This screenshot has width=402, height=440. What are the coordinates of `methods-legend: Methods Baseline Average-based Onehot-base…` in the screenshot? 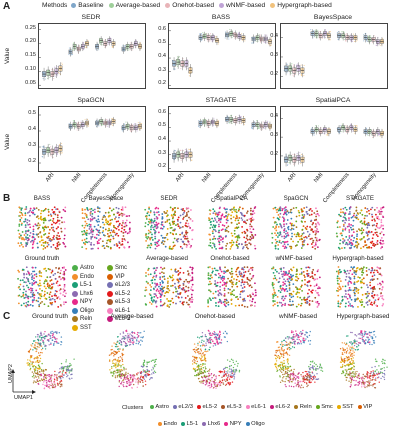 It's located at (189, 5).